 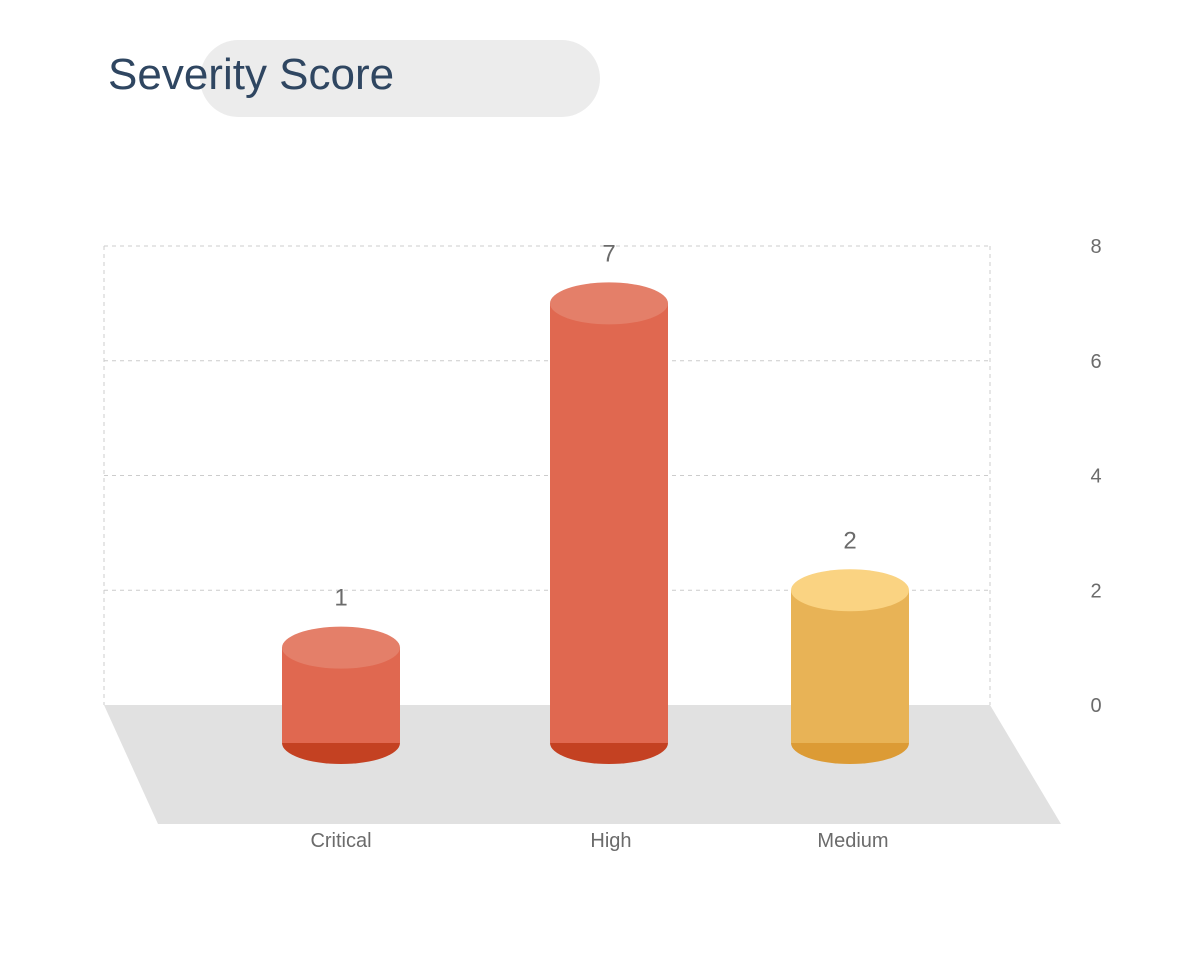 What do you see at coordinates (852, 841) in the screenshot?
I see `category-label-medium: Medium` at bounding box center [852, 841].